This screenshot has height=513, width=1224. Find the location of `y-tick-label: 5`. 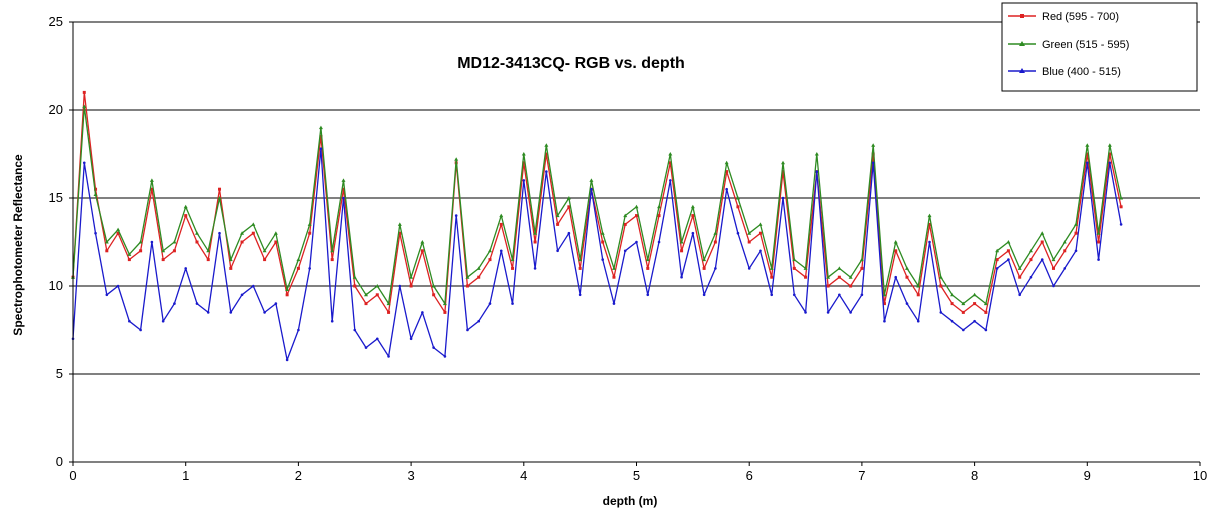

y-tick-label: 5 is located at coordinates (59, 373).